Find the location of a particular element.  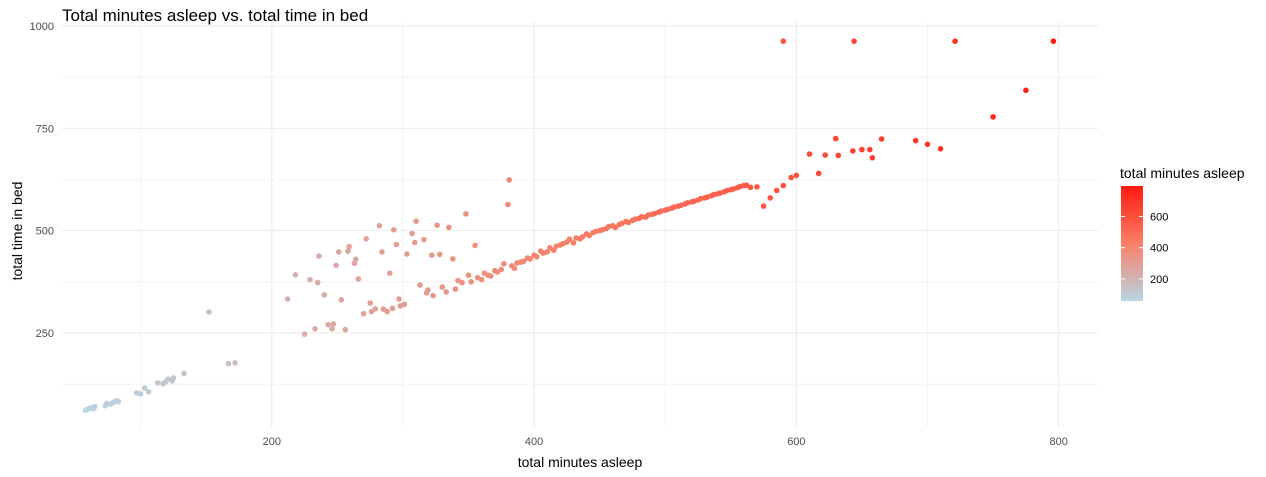

legend: total minutes asleep 200 400 600 is located at coordinates (1182, 233).